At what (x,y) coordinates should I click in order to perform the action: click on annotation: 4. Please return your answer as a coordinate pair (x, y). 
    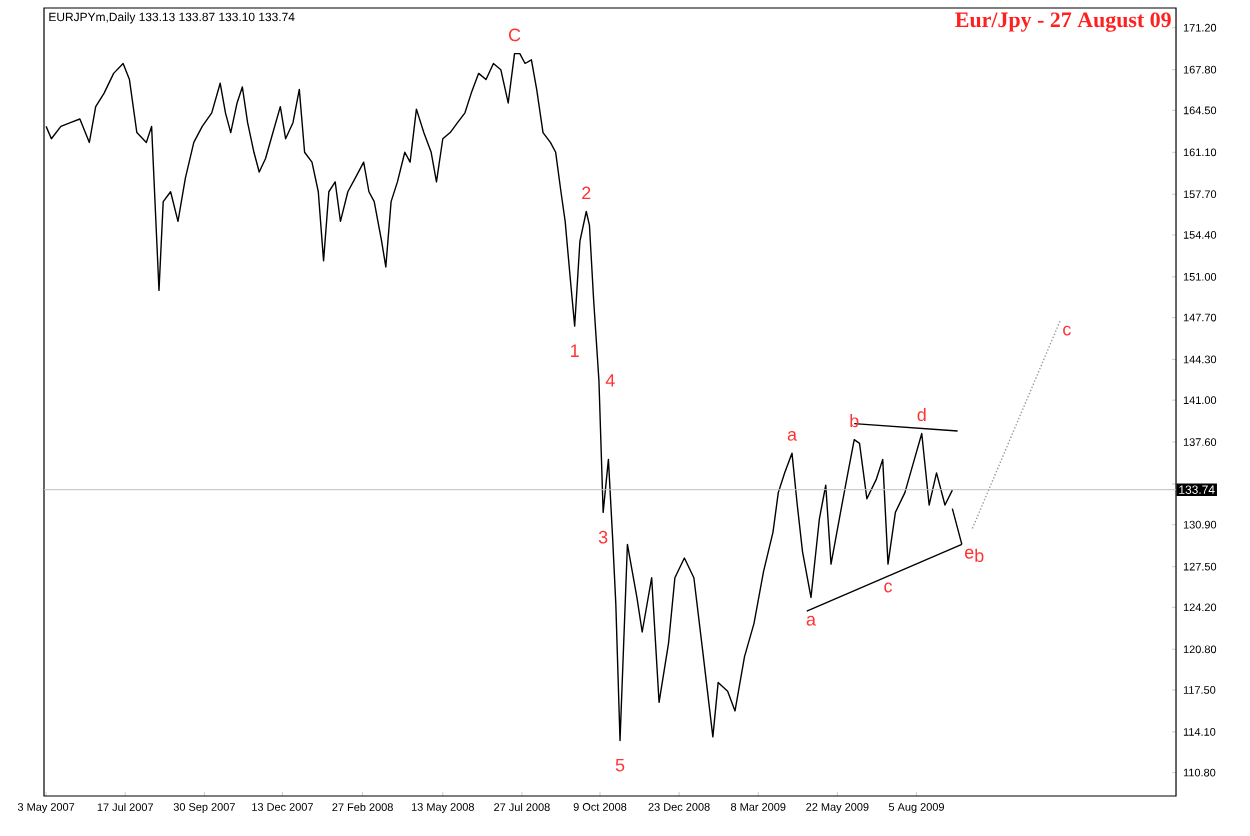
    Looking at the image, I should click on (610, 380).